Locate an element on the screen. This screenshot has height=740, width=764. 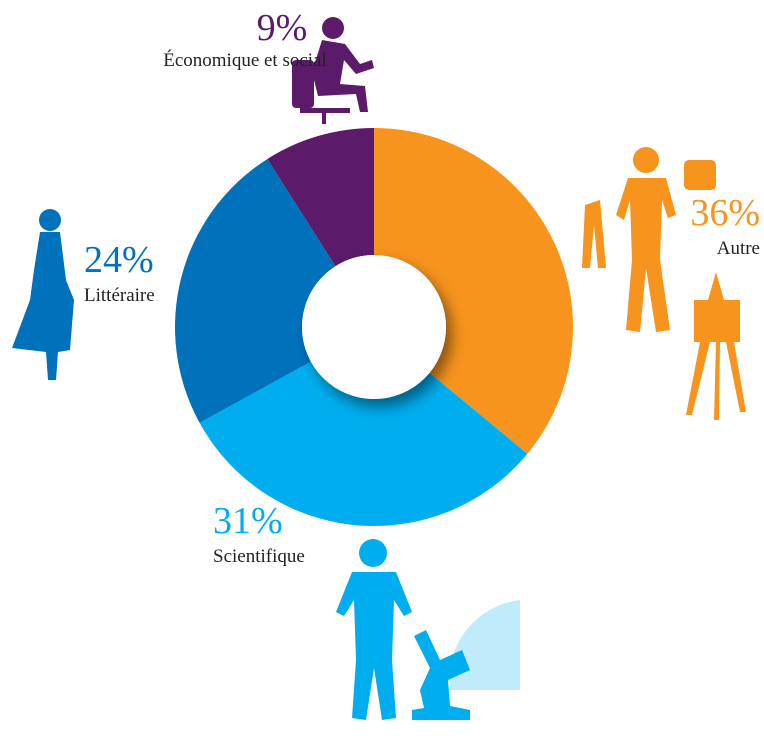
icon-boy-microscope is located at coordinates (428, 629).